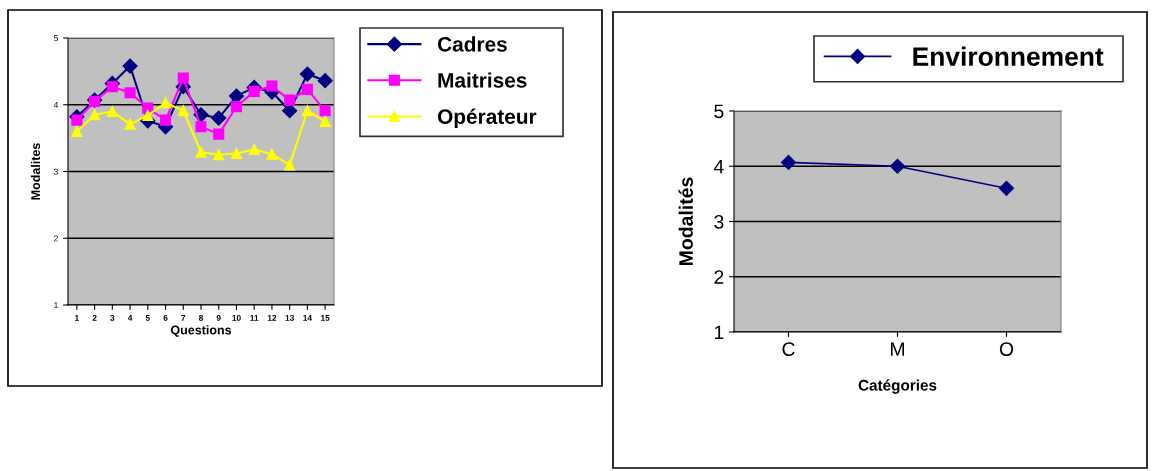 The image size is (1153, 471). What do you see at coordinates (201, 317) in the screenshot?
I see `x-tick-label: 8` at bounding box center [201, 317].